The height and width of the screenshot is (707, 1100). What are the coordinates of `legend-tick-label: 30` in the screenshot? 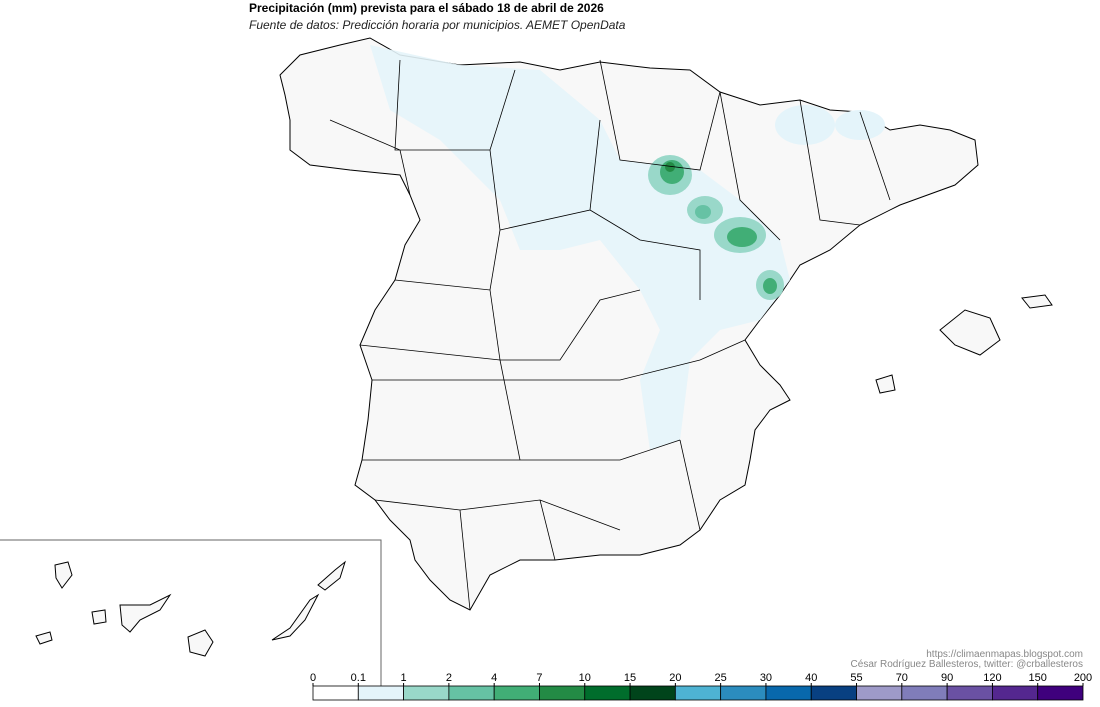 It's located at (766, 678).